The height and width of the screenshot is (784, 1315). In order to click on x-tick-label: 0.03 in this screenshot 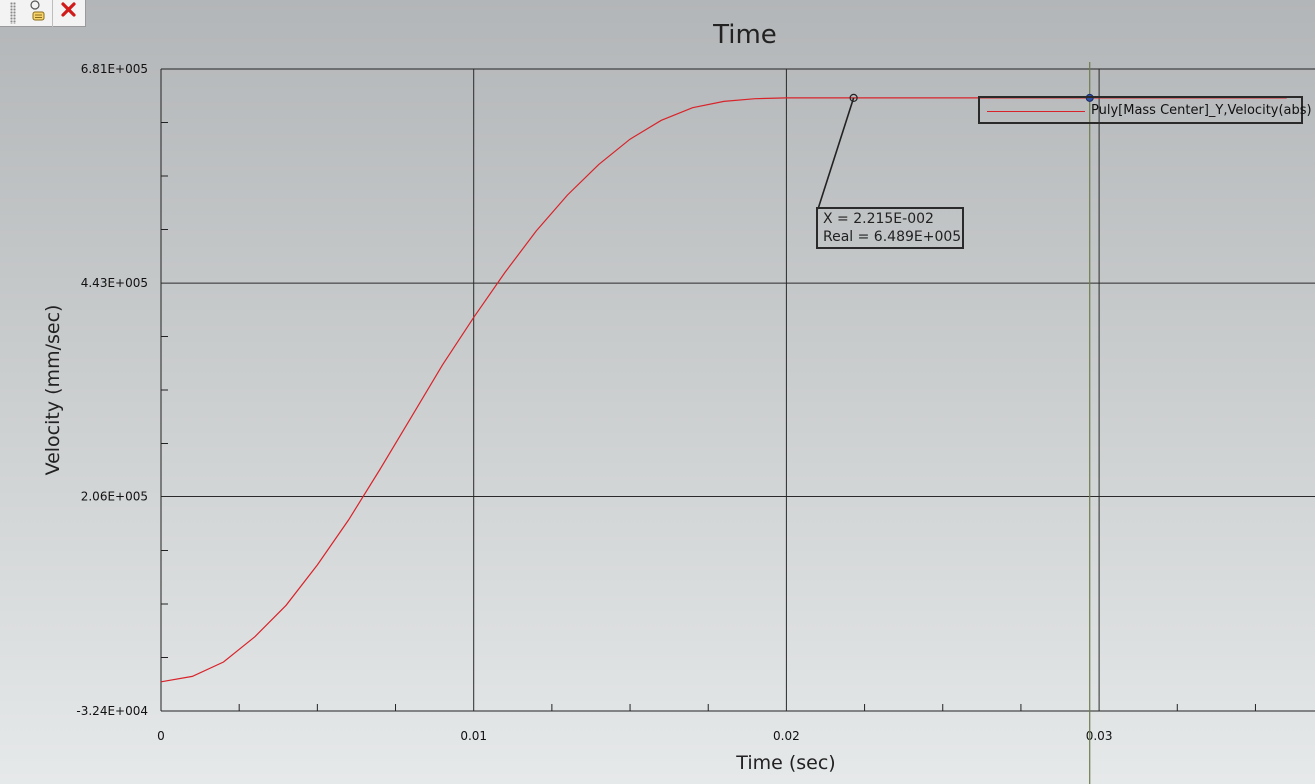, I will do `click(1099, 736)`.